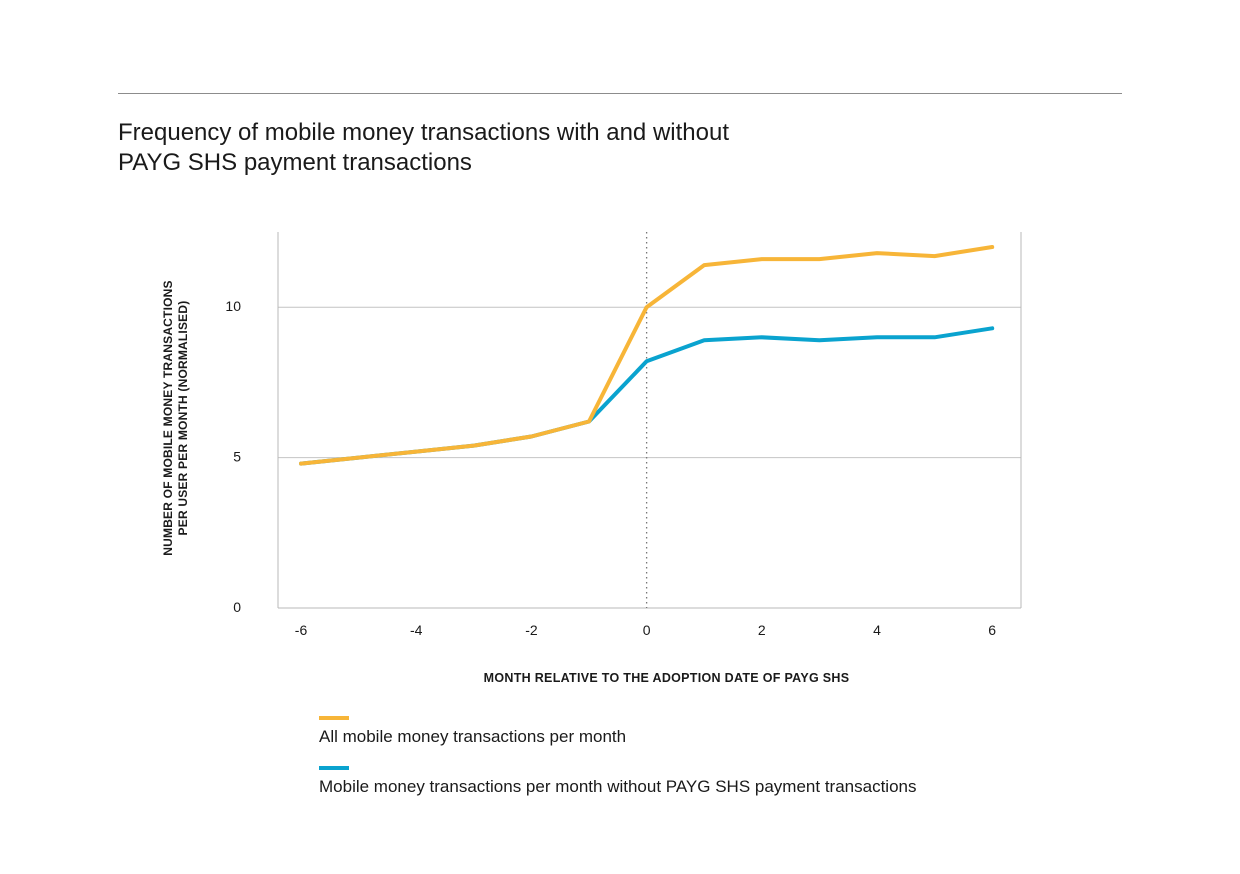  I want to click on x-tick-label: 6, so click(992, 630).